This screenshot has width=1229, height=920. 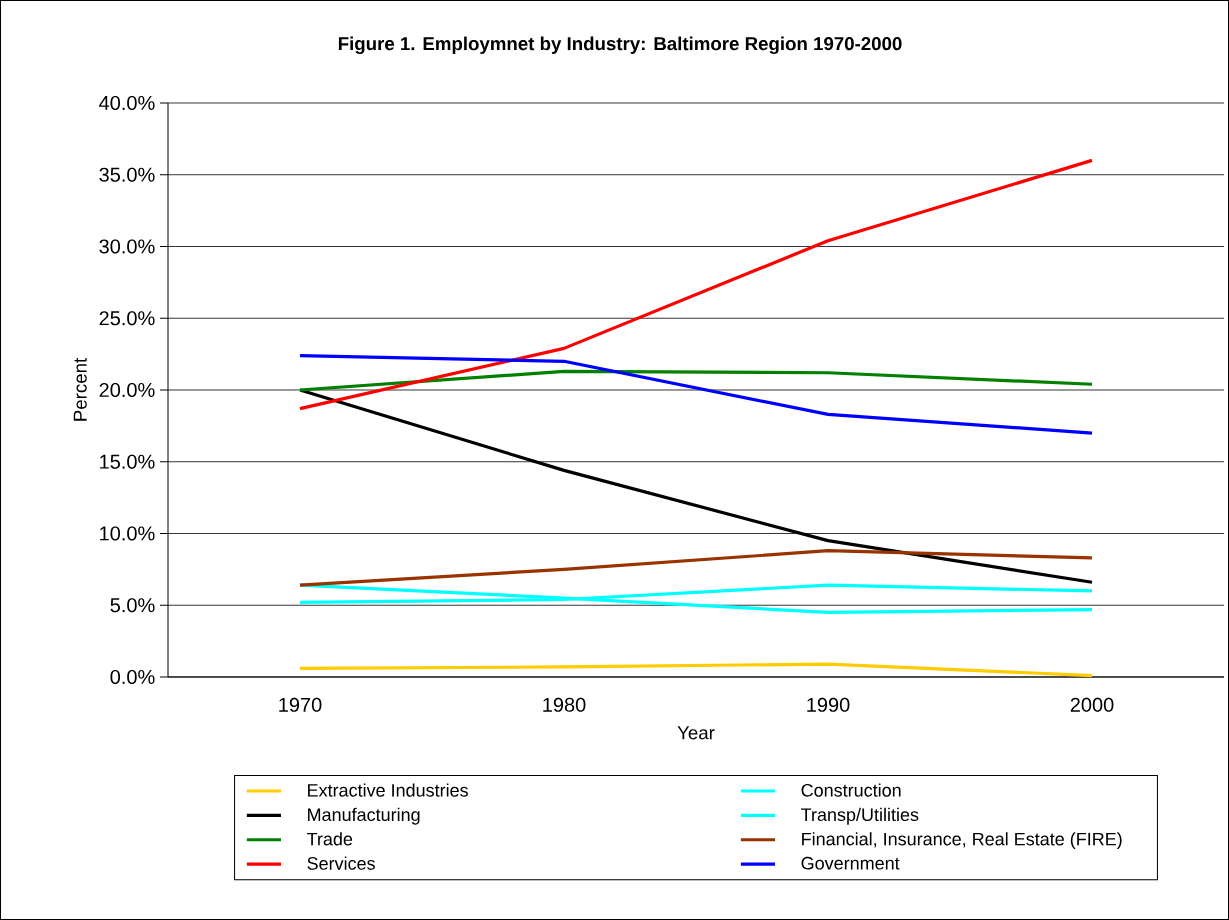 I want to click on legend-label: Services, so click(x=341, y=863).